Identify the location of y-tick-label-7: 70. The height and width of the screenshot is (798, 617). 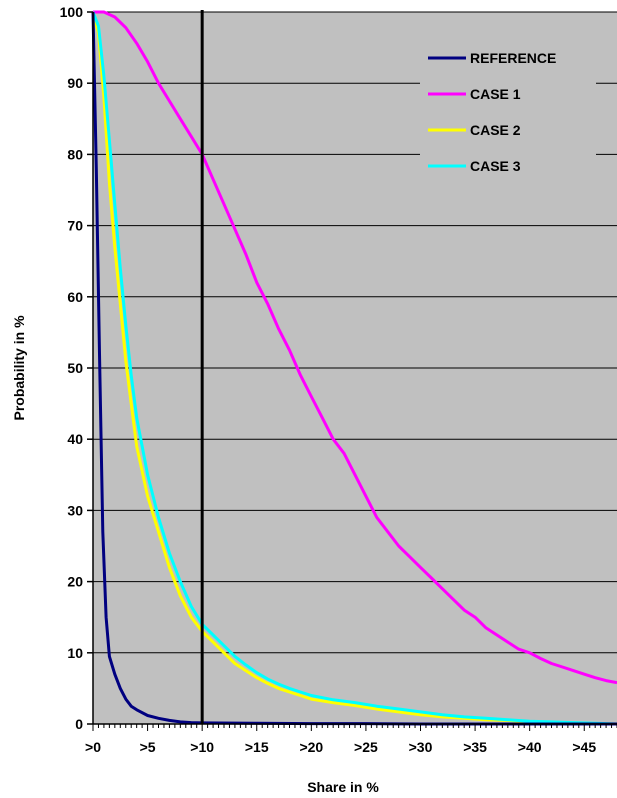
(75, 226).